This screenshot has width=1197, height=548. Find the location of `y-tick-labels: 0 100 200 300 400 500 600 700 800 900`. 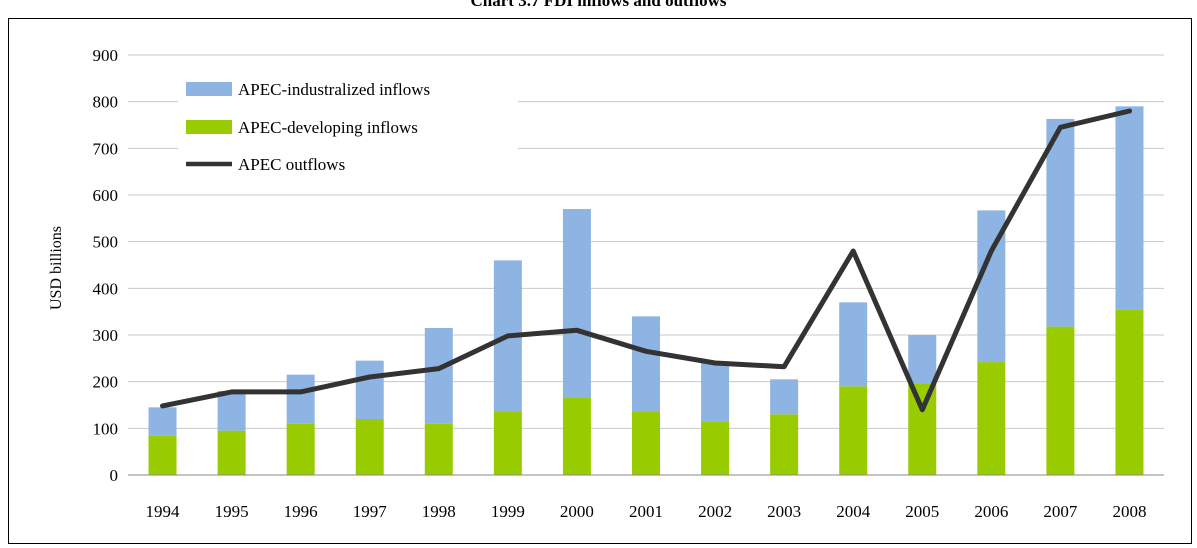

y-tick-labels: 0 100 200 300 400 500 600 700 800 900 is located at coordinates (106, 265).